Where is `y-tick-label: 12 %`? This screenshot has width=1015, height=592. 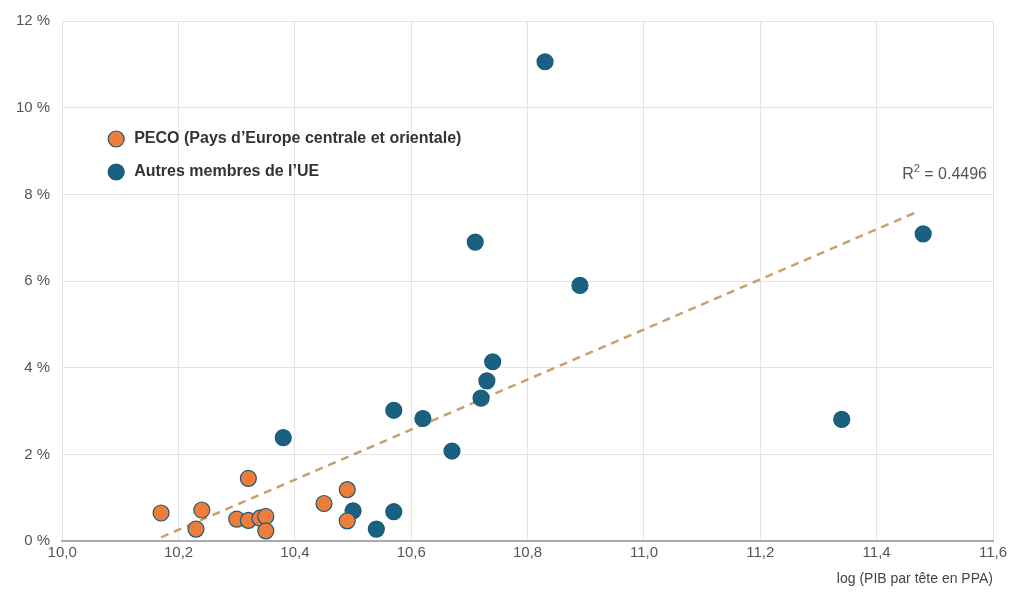
y-tick-label: 12 % is located at coordinates (33, 20).